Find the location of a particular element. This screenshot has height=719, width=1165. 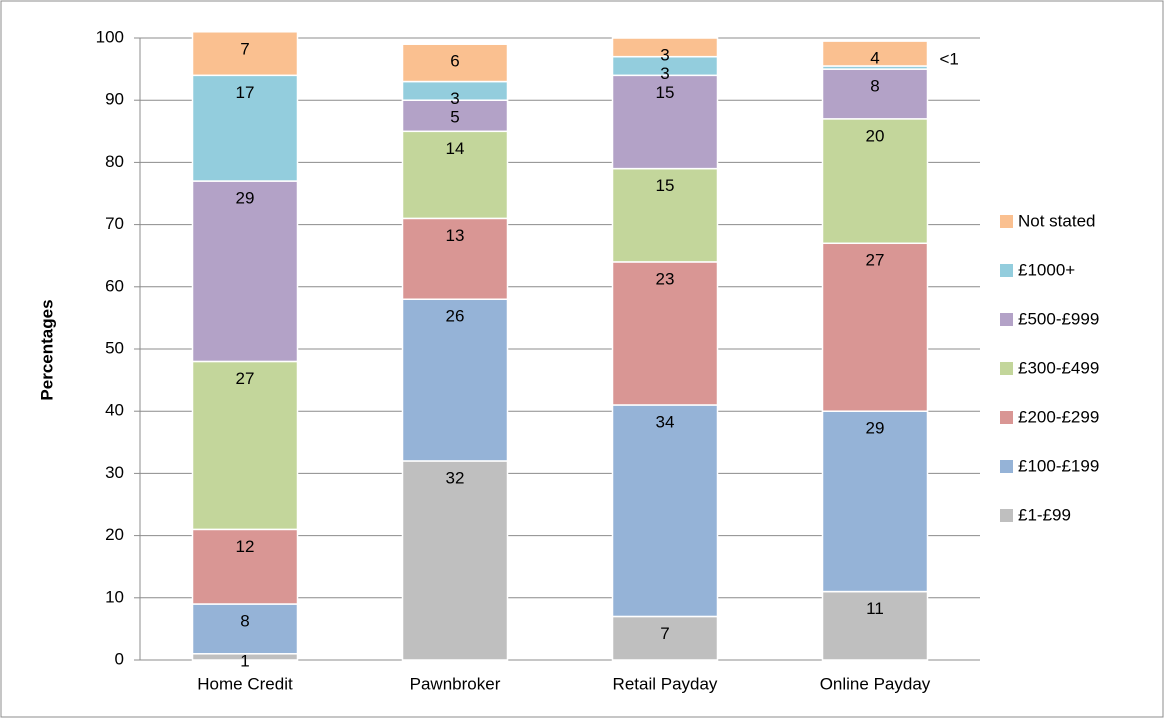

legend-label: Not stated is located at coordinates (1057, 220).